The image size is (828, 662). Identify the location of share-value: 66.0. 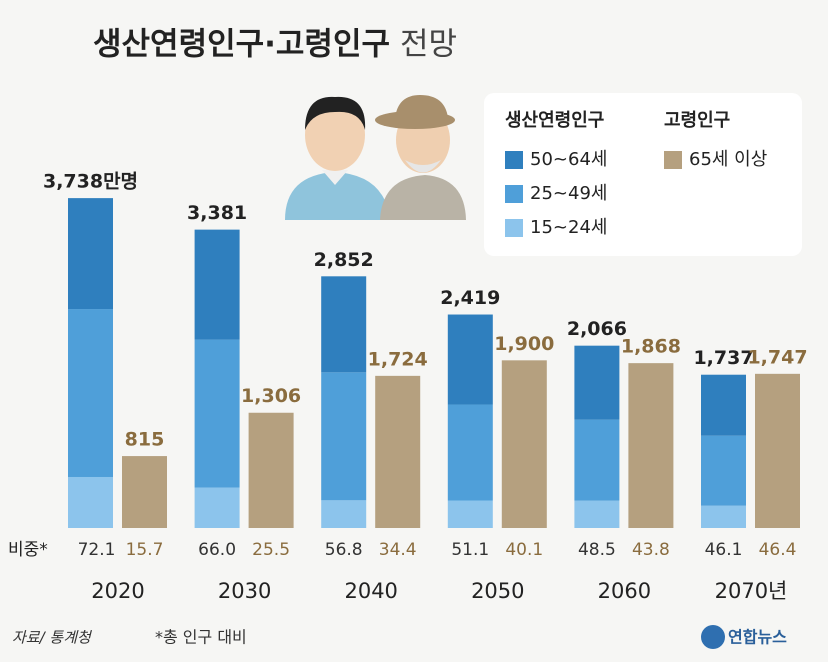
(217, 550).